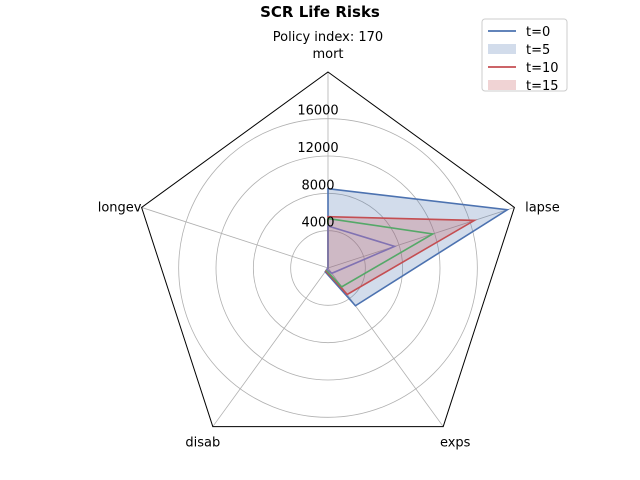 This screenshot has width=640, height=480. Describe the element at coordinates (538, 32) in the screenshot. I see `legend-label: t=0` at that location.